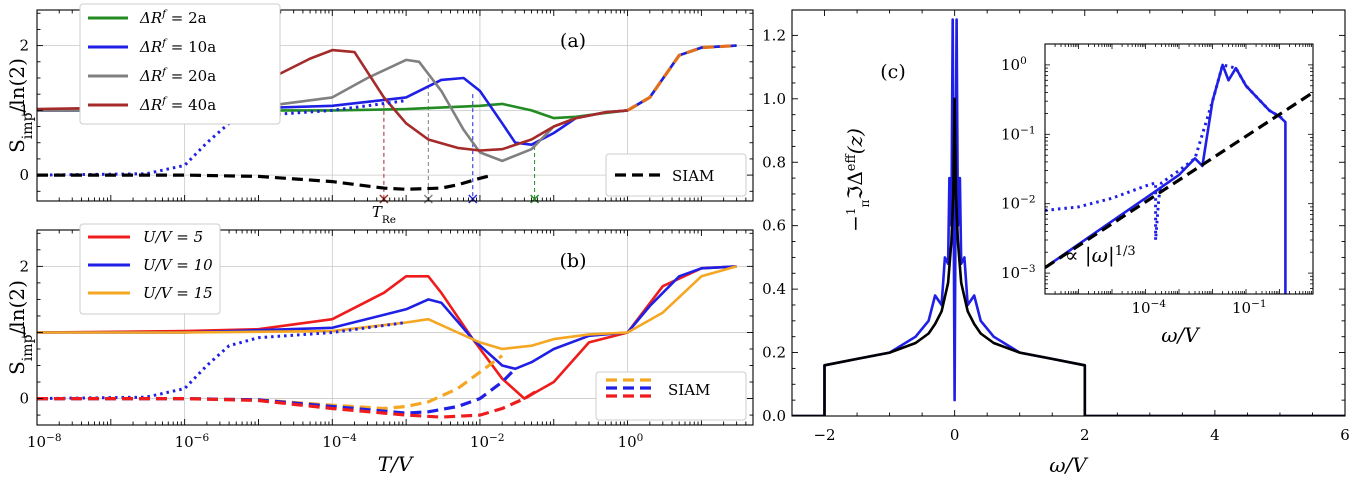 Image resolution: width=1360 pixels, height=479 pixels. Describe the element at coordinates (1345, 435) in the screenshot. I see `panel-c-xtick-label: 6` at that location.